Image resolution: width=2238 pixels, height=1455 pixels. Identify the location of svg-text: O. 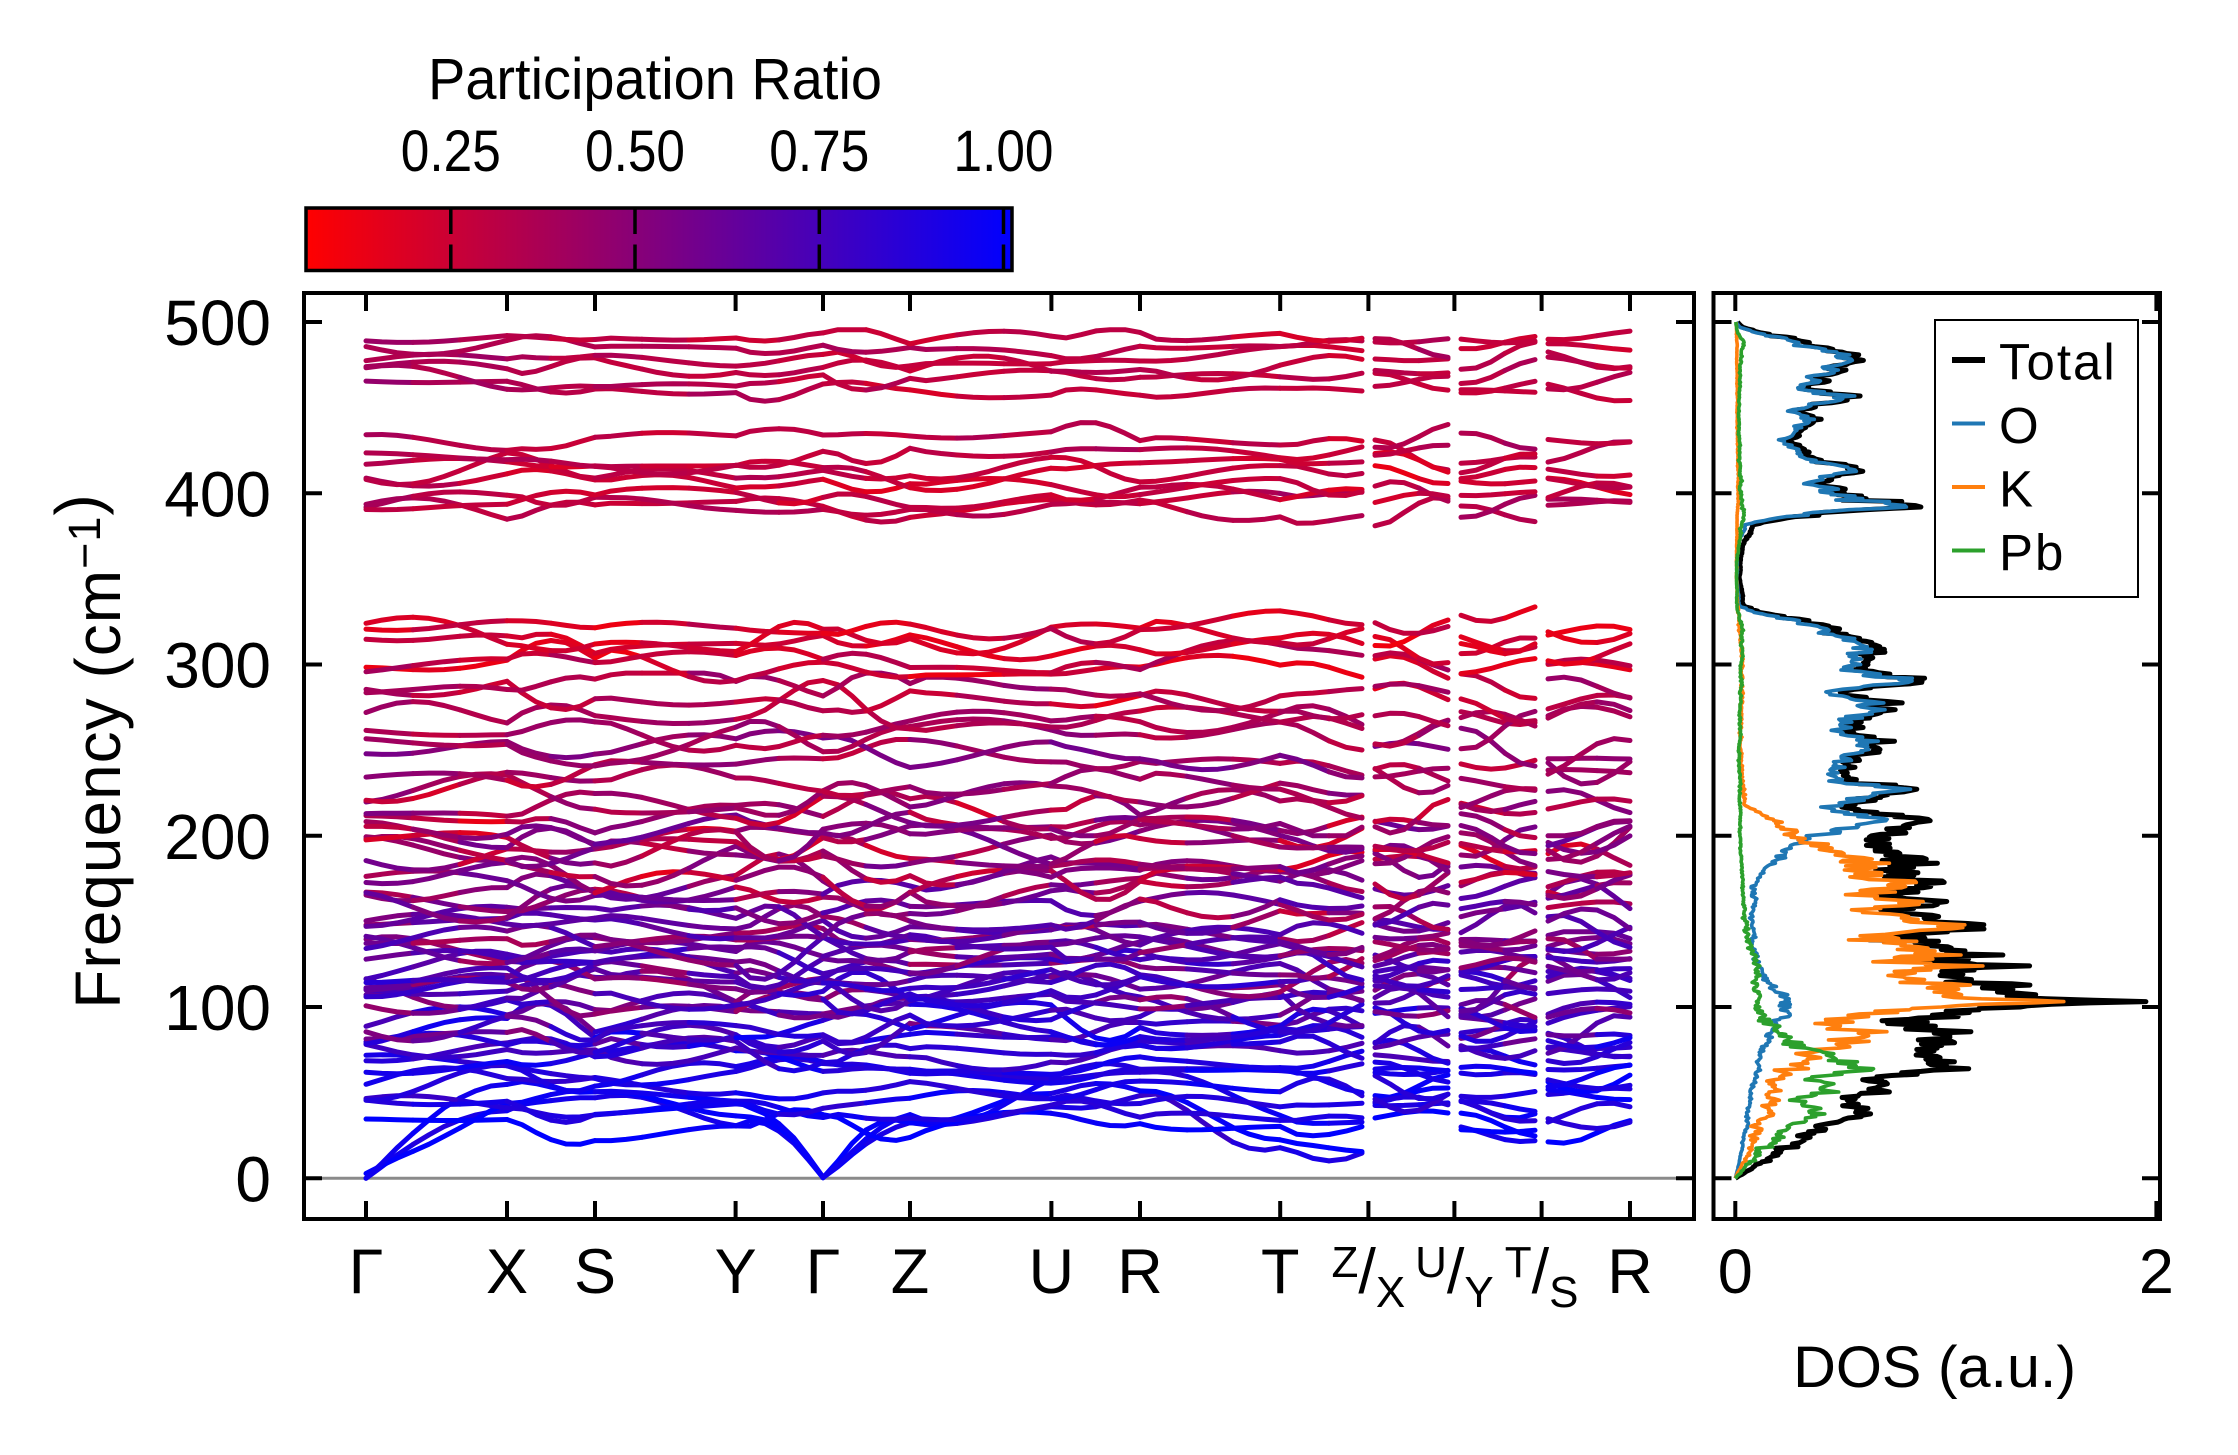
(2020, 425).